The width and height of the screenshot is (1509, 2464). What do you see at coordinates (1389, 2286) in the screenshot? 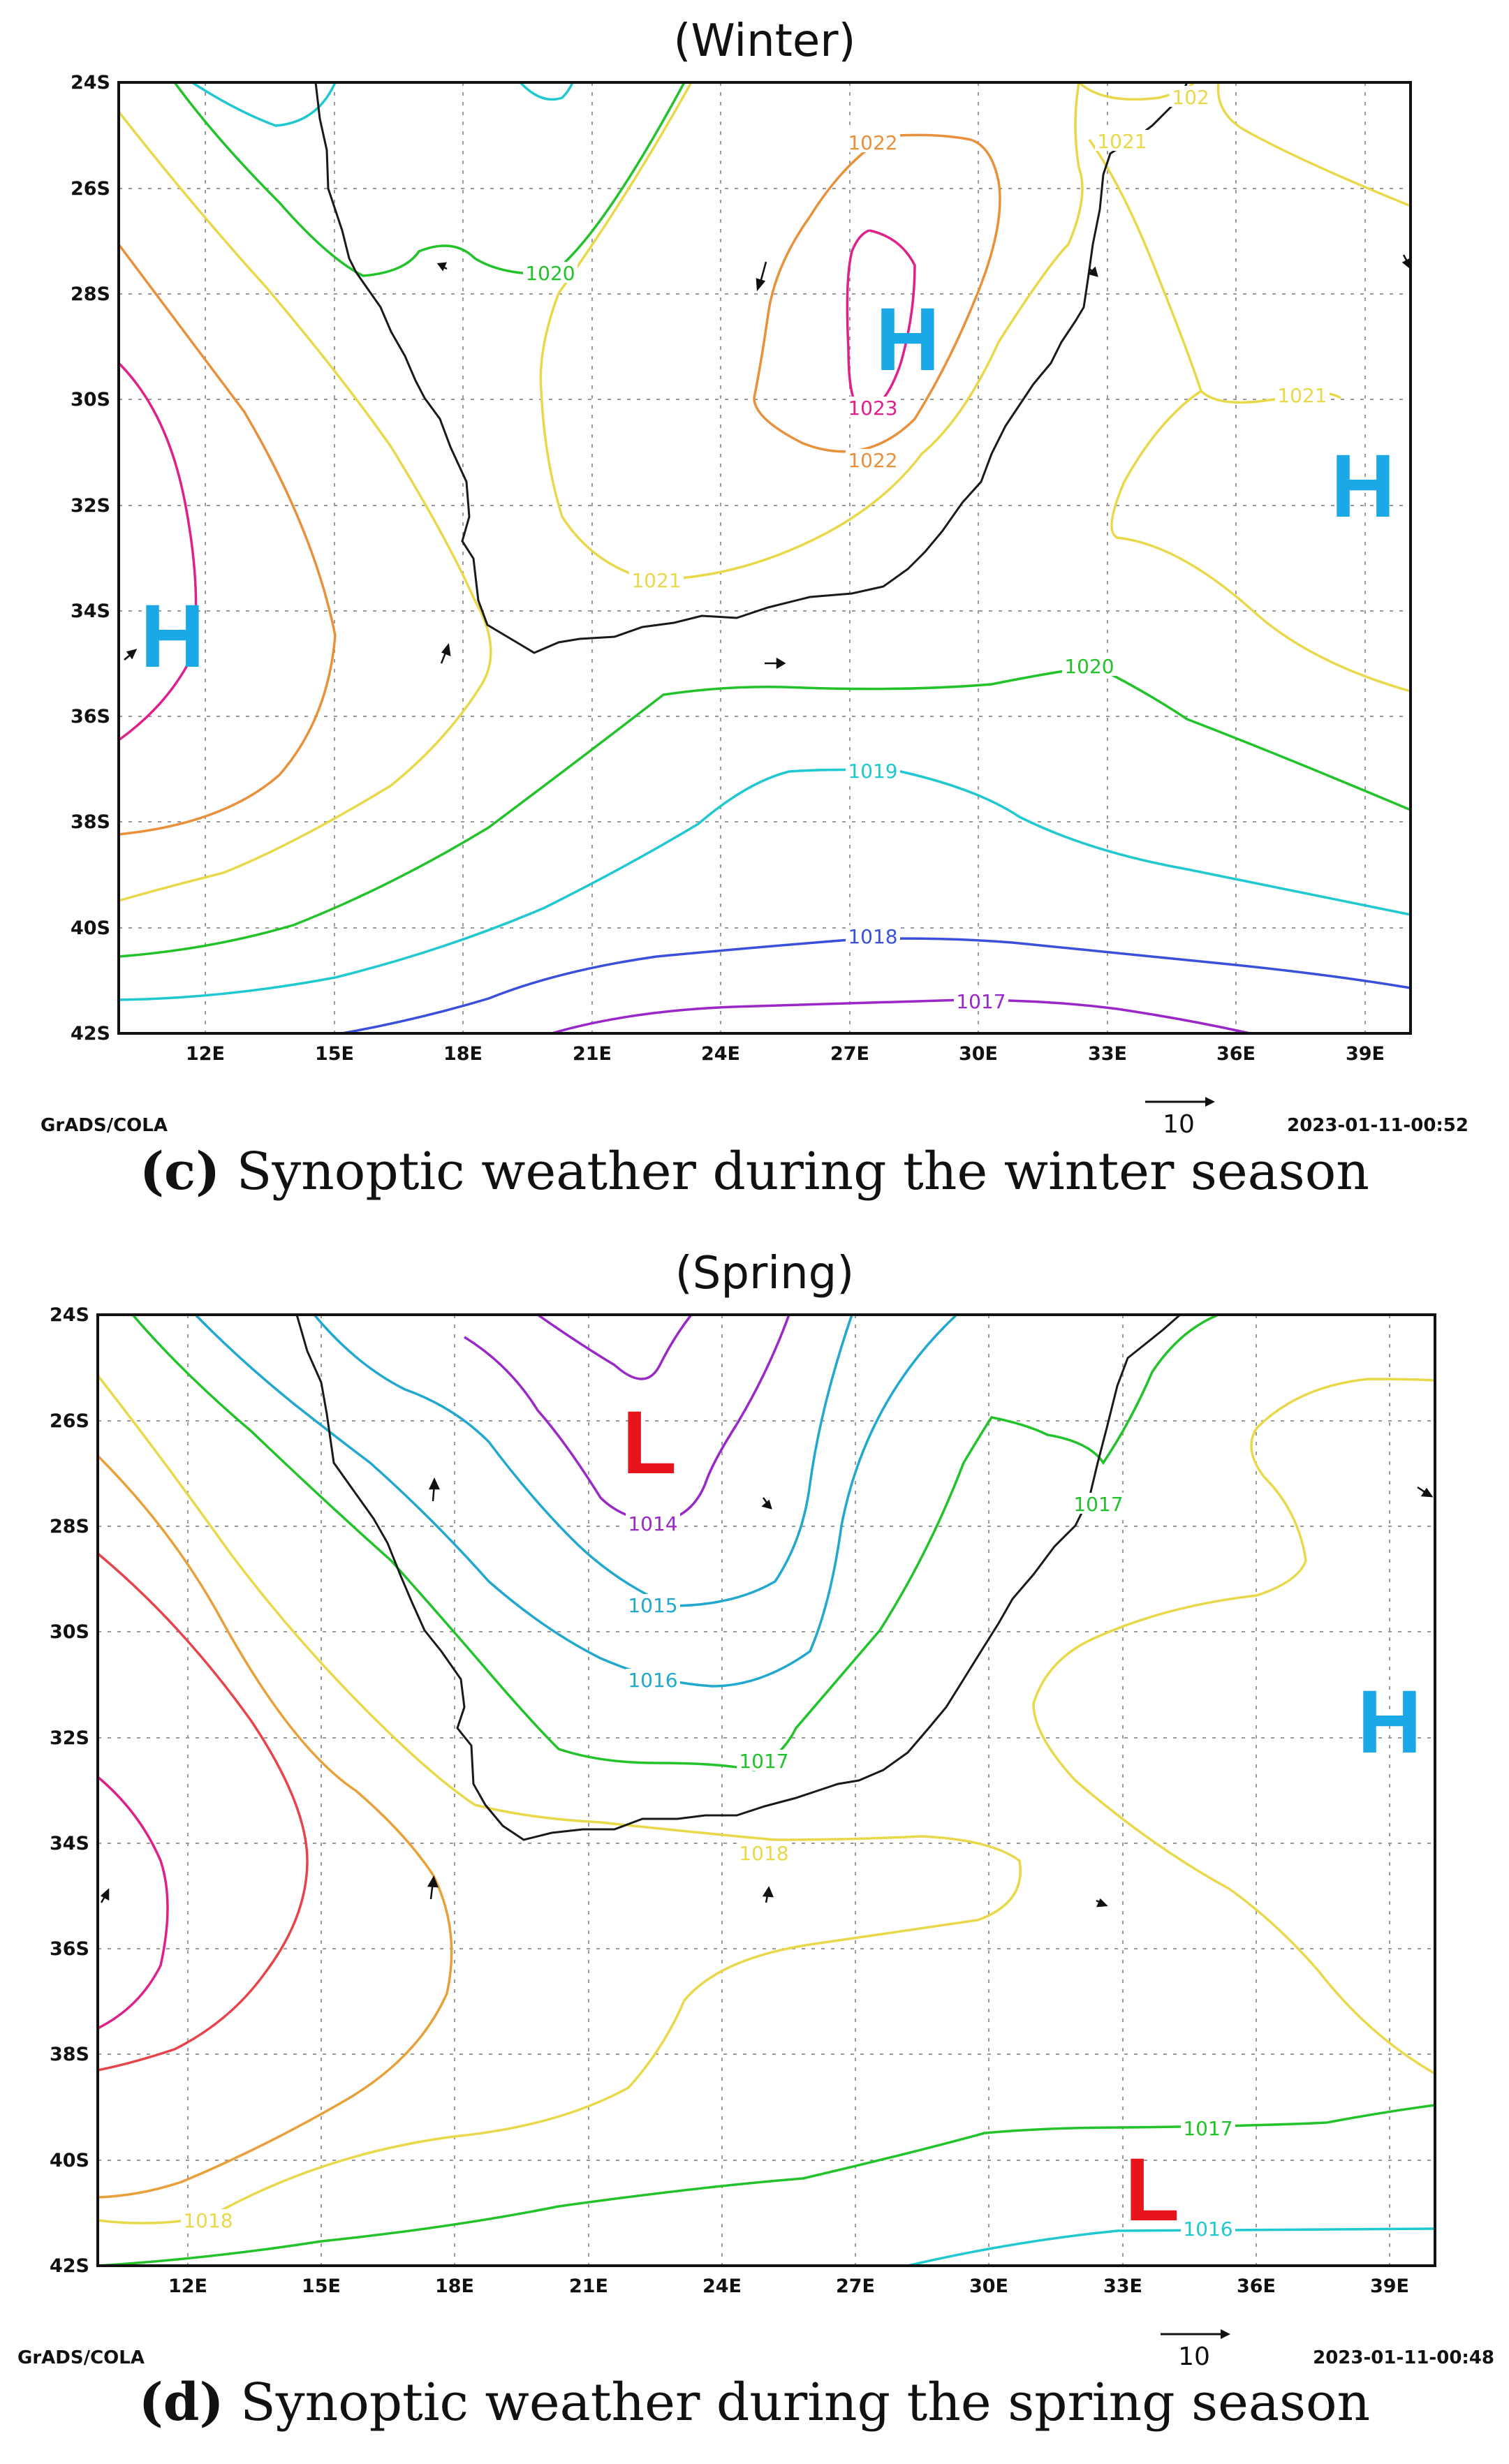
I see `x-tick-label: 39E` at bounding box center [1389, 2286].